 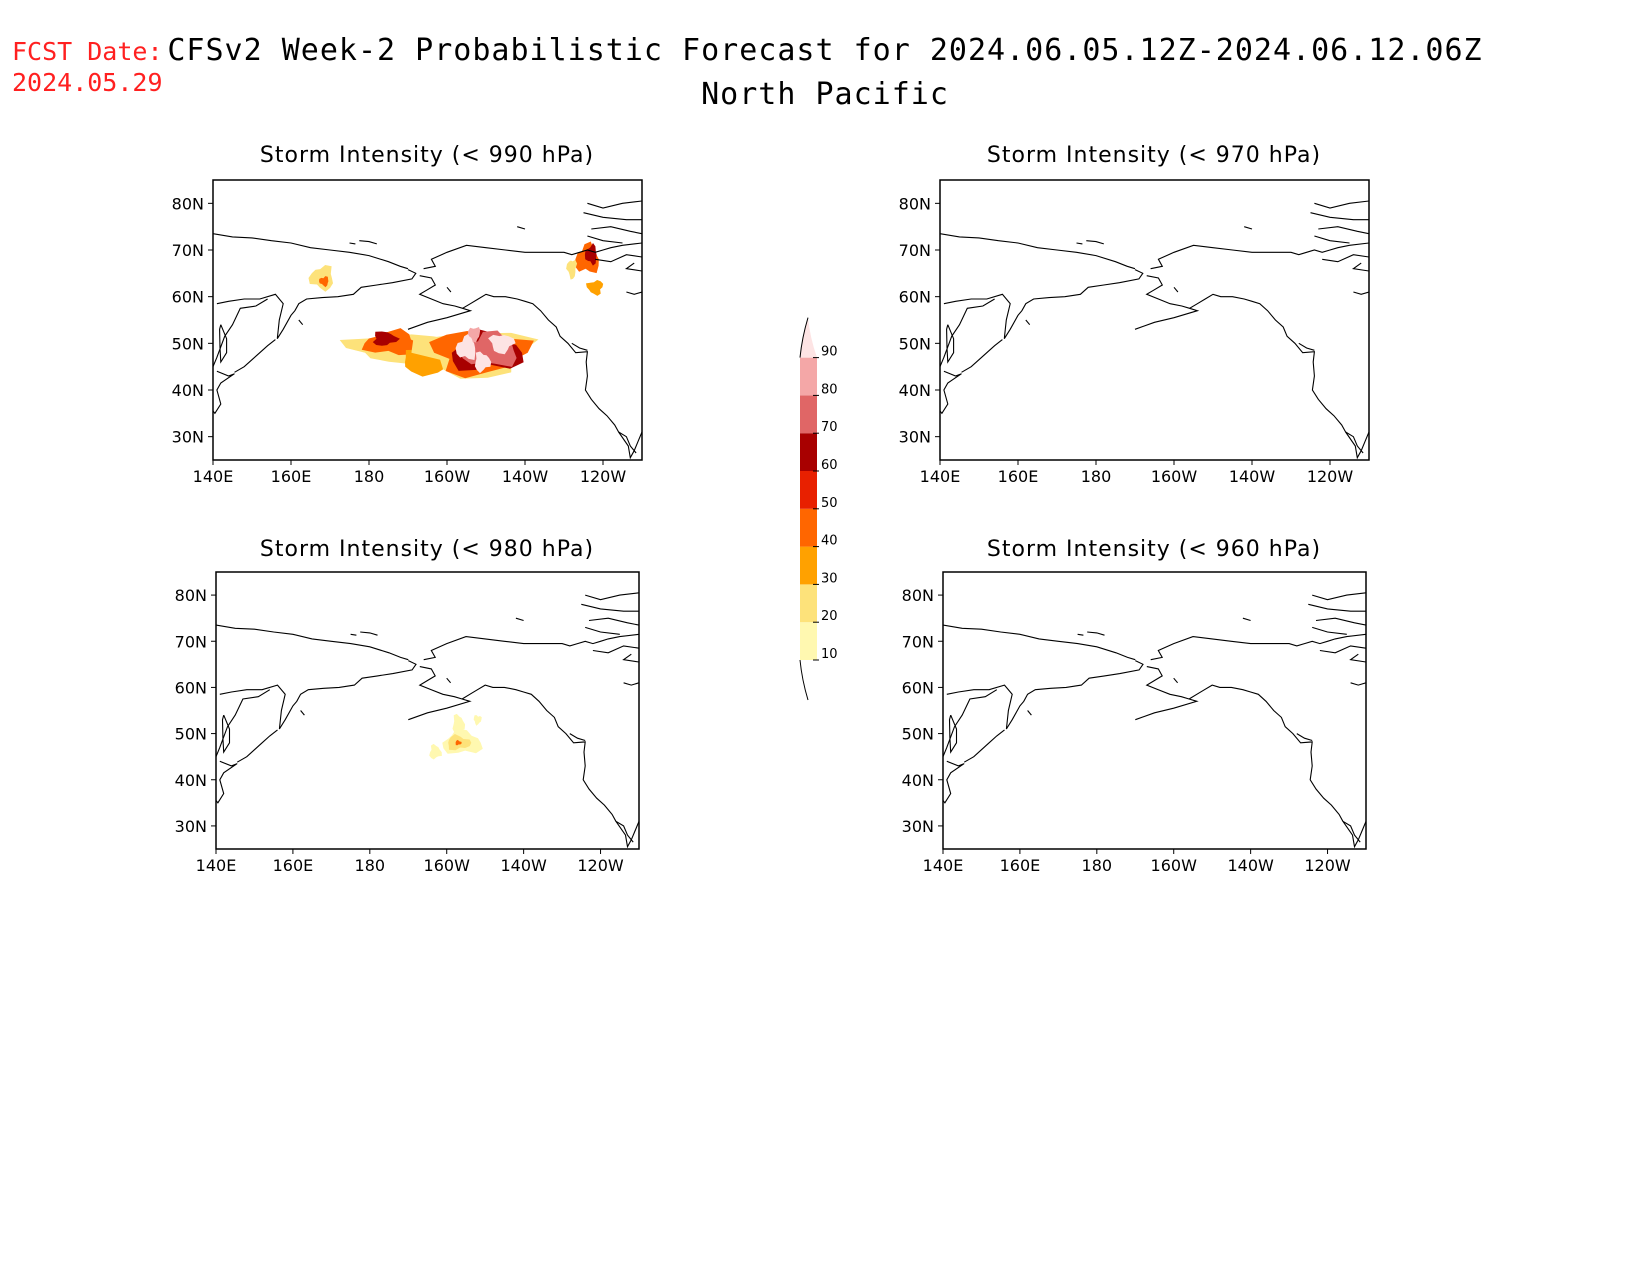 What do you see at coordinates (915, 297) in the screenshot?
I see `lat-tick-label: 60N` at bounding box center [915, 297].